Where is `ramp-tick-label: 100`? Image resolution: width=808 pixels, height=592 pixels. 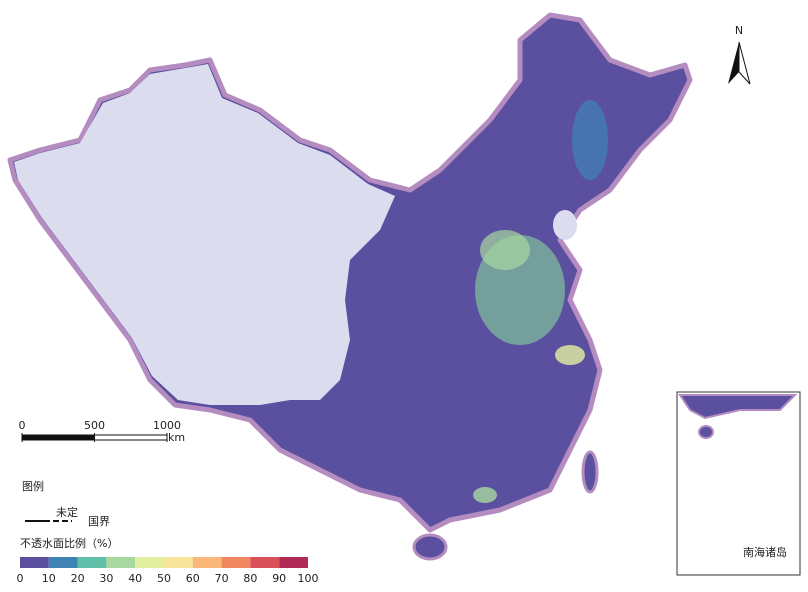
ramp-tick-label: 100 is located at coordinates (308, 578).